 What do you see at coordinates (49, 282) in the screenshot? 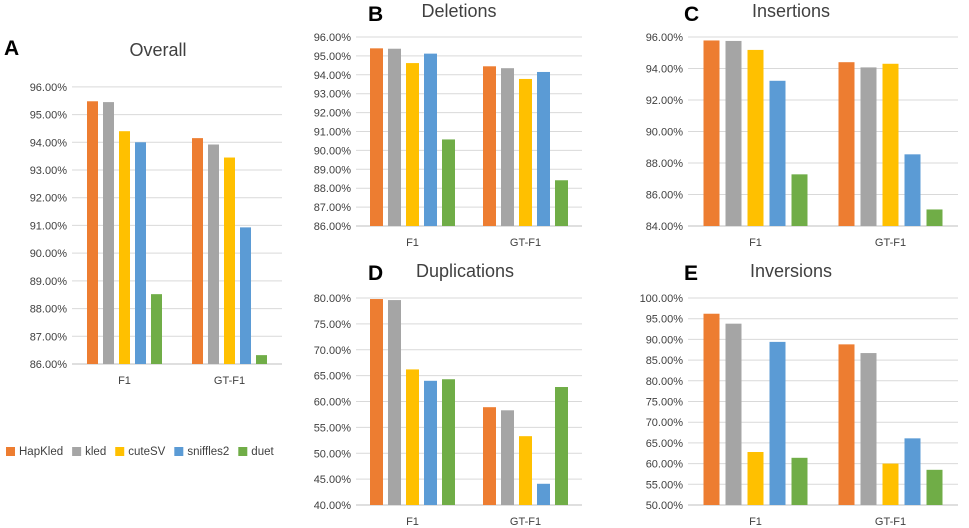
I see `y-tick-label: 89.00%` at bounding box center [49, 282].